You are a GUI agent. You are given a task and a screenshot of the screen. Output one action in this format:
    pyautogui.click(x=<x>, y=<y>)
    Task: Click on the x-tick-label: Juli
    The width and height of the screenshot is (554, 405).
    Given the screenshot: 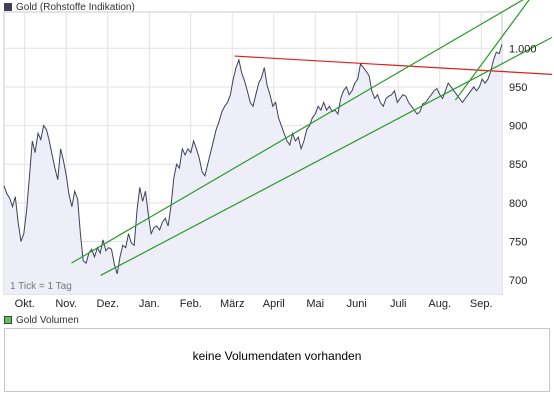 What is the action you would take?
    pyautogui.click(x=398, y=304)
    